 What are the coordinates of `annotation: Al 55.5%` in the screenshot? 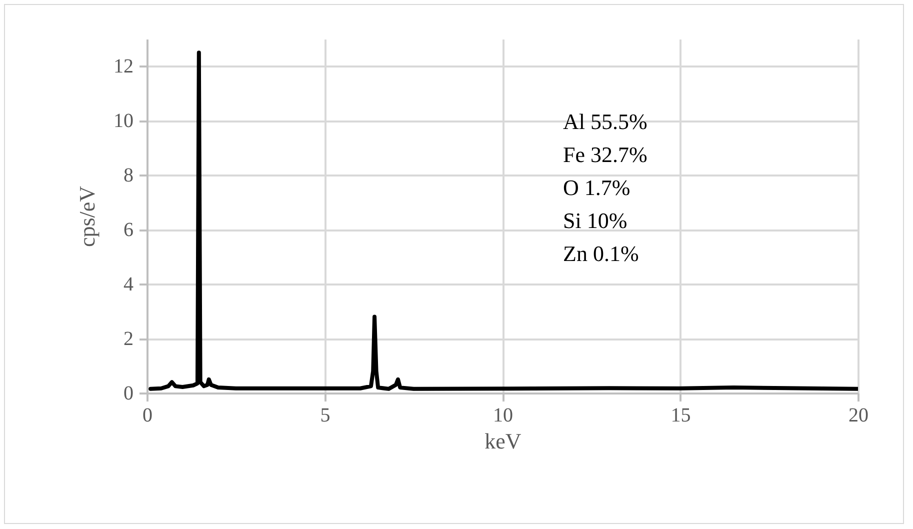 It's located at (605, 121).